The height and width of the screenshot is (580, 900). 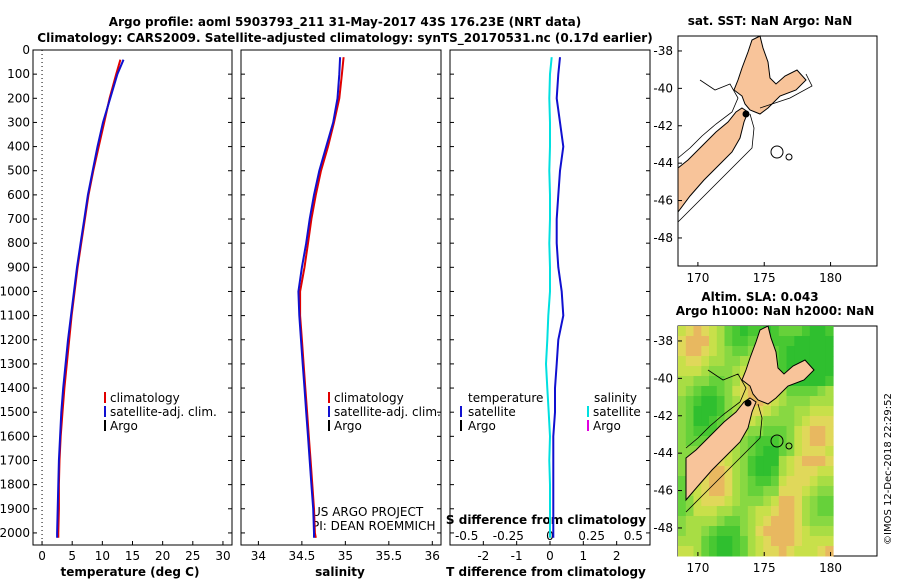 I want to click on legend-t-argo-swatch, so click(x=461, y=425).